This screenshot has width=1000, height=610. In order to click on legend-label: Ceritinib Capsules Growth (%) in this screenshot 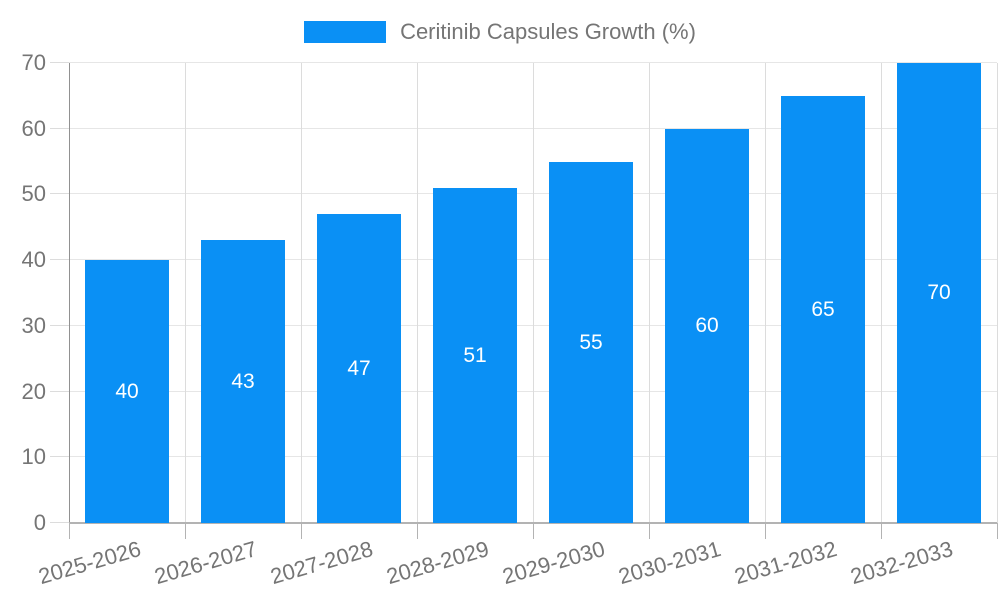, I will do `click(548, 31)`.